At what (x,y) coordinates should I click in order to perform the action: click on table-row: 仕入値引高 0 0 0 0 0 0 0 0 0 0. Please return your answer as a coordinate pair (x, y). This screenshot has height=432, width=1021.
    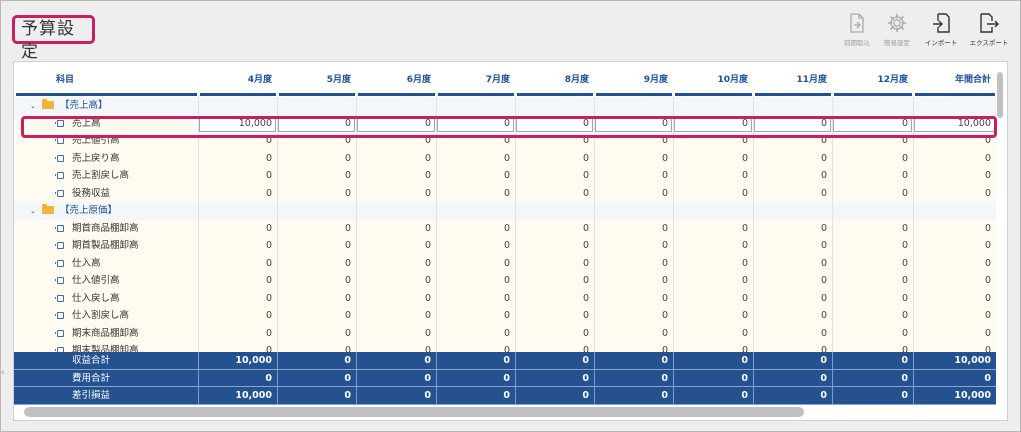
    Looking at the image, I should click on (505, 281).